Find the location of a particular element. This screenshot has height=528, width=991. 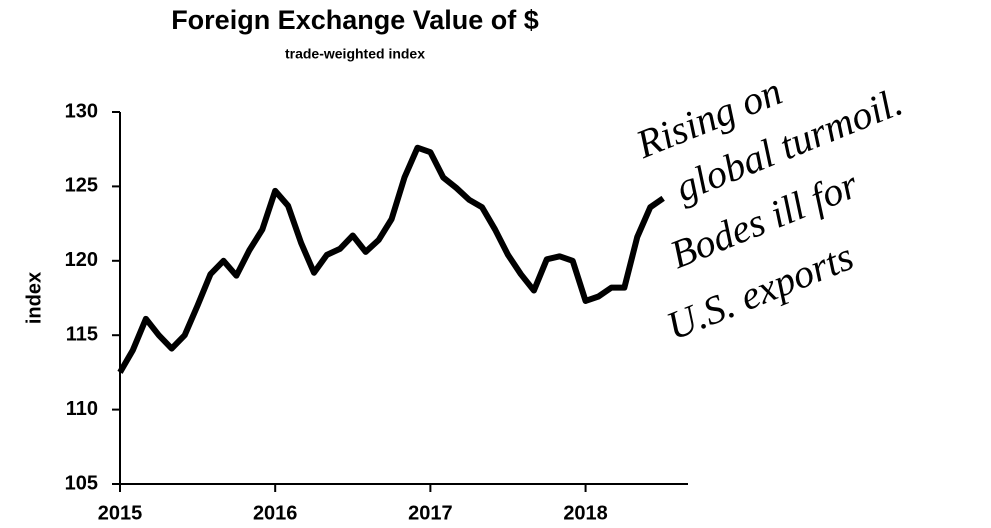

chart-subtitle: trade-weighted index is located at coordinates (355, 54).